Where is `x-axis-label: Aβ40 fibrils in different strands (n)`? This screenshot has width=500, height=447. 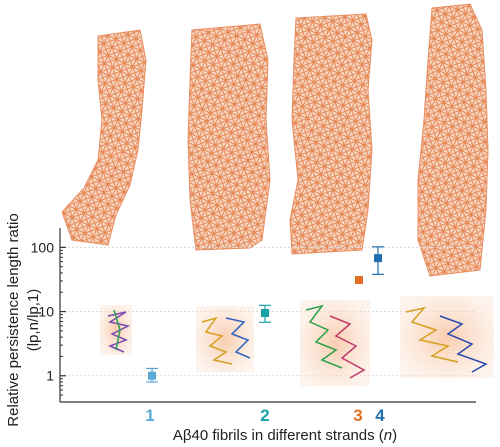 x-axis-label: Aβ40 fibrils in different strands (n) is located at coordinates (285, 435).